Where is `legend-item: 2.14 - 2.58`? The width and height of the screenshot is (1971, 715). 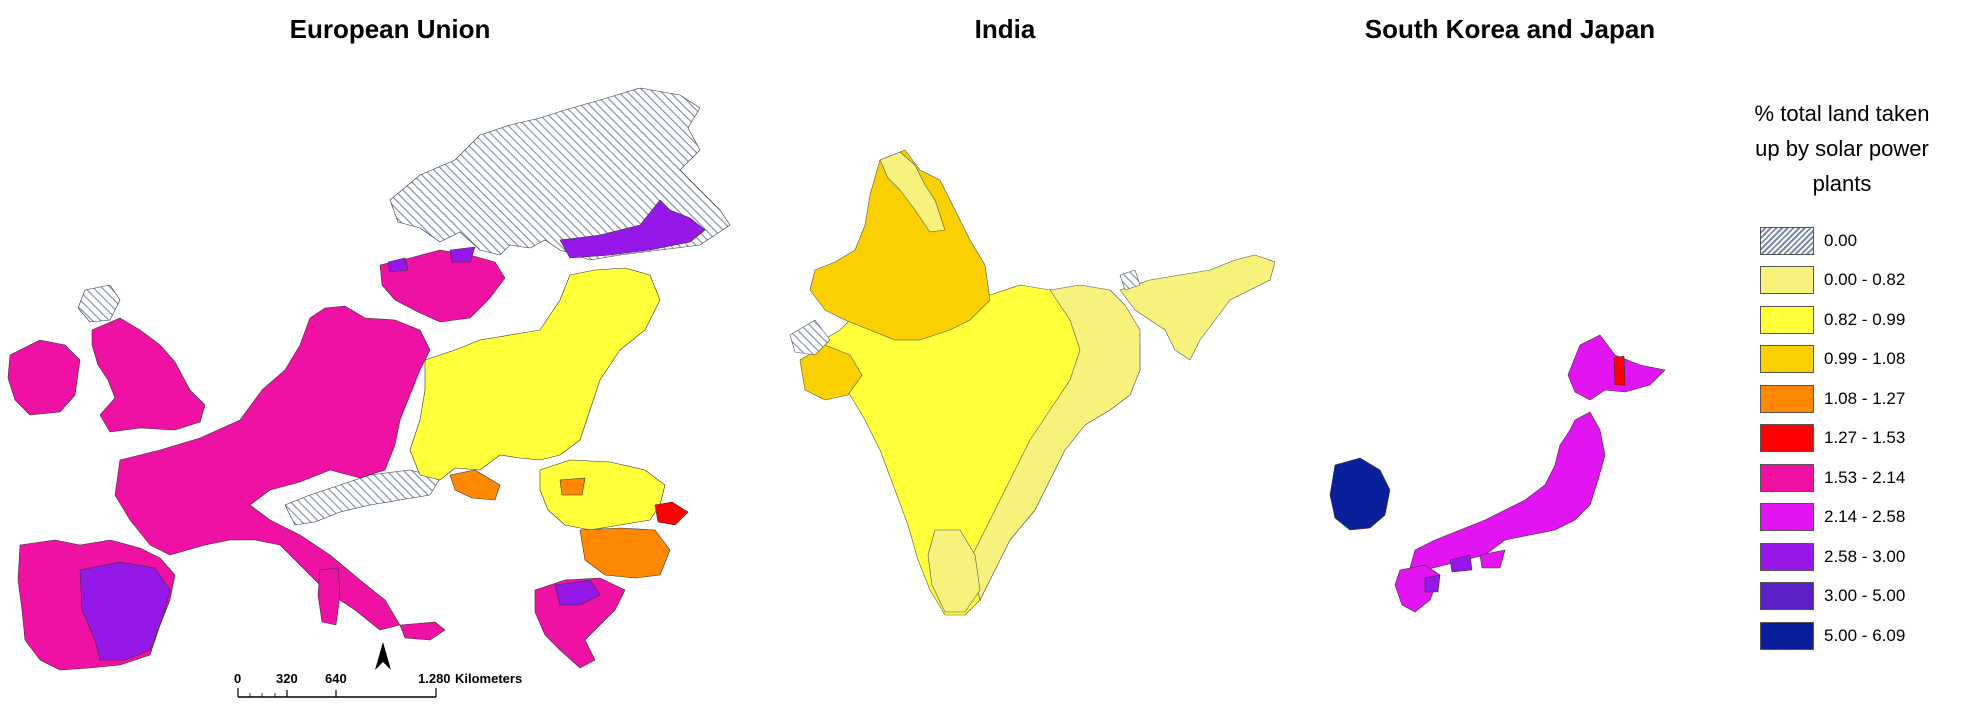
legend-item: 2.14 - 2.58 is located at coordinates (1861, 518).